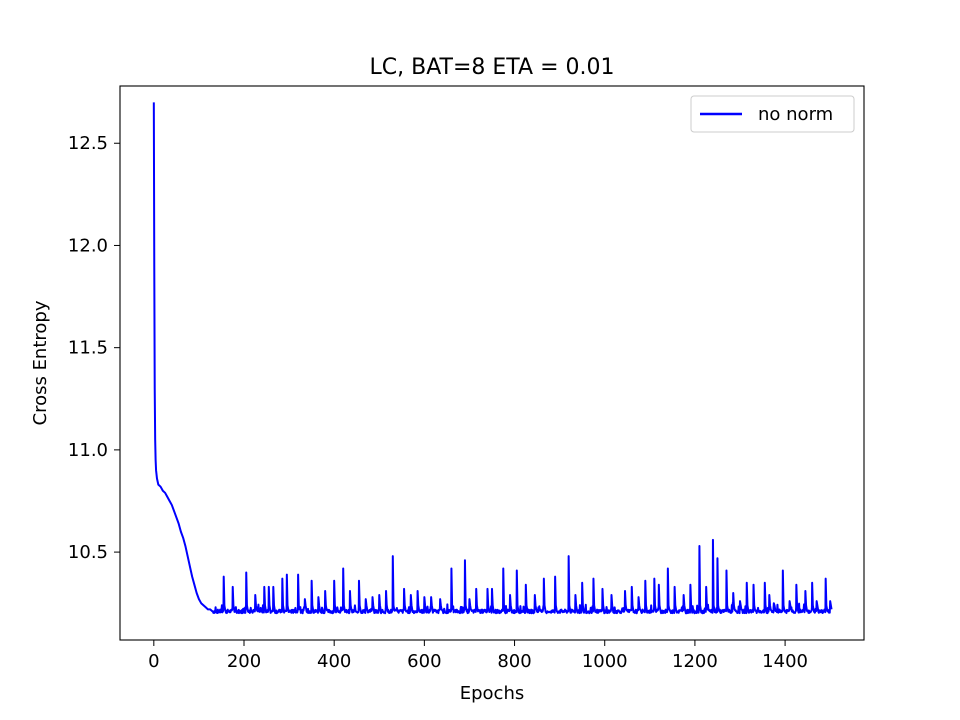 This screenshot has height=720, width=960. Describe the element at coordinates (514, 661) in the screenshot. I see `x-tick-label: 800` at that location.